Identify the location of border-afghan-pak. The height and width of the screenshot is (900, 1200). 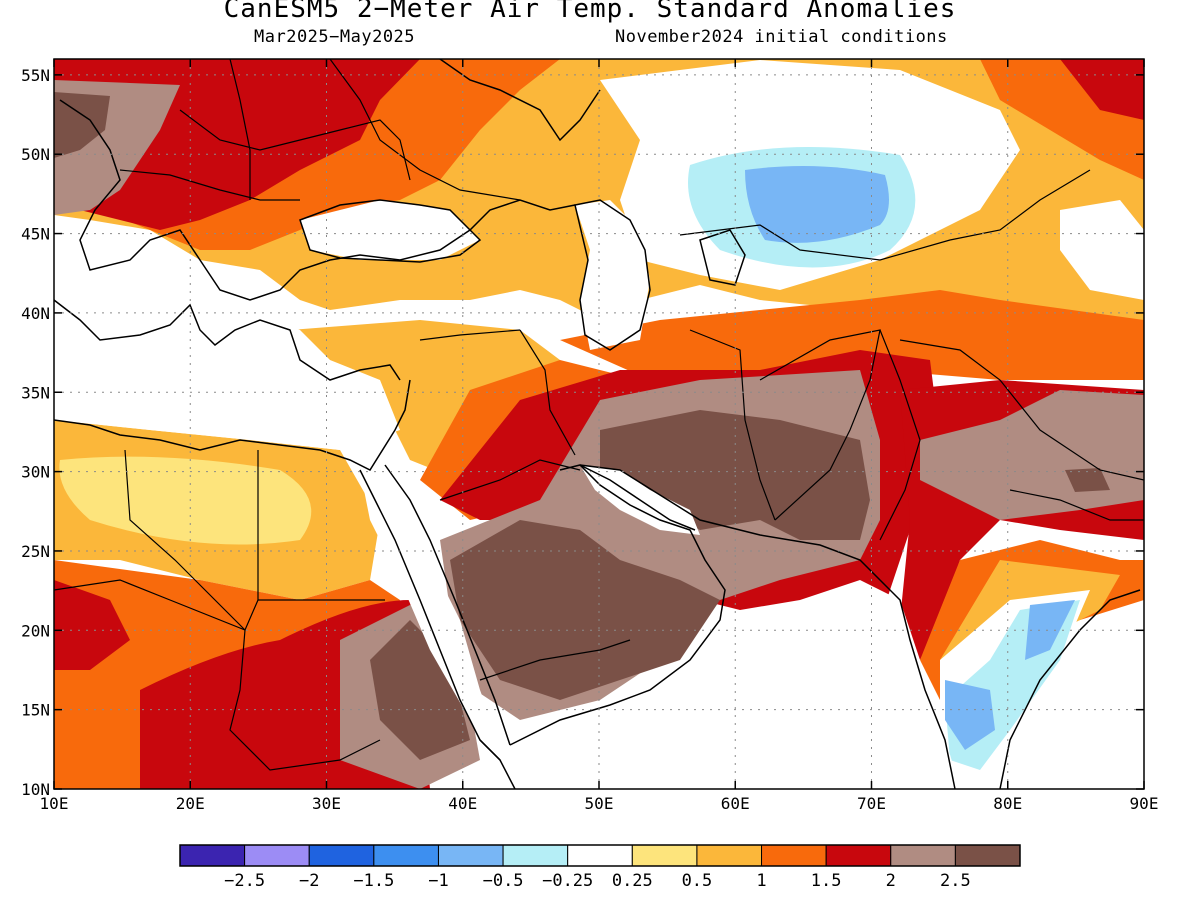
(820, 425).